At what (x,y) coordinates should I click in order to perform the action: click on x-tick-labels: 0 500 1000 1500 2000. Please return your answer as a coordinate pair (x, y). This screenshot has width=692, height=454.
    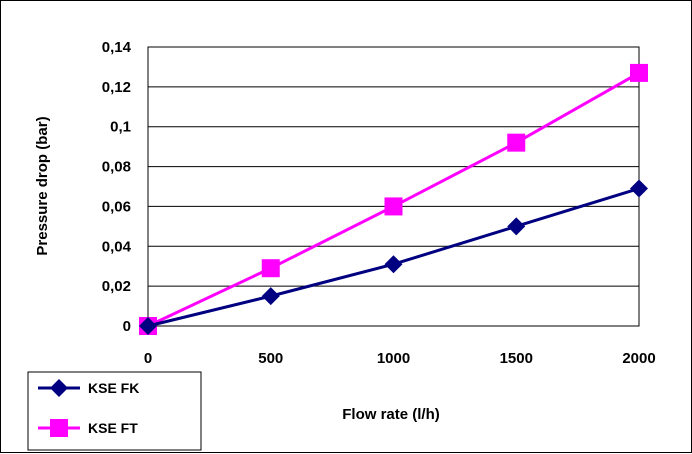
    Looking at the image, I should click on (400, 358).